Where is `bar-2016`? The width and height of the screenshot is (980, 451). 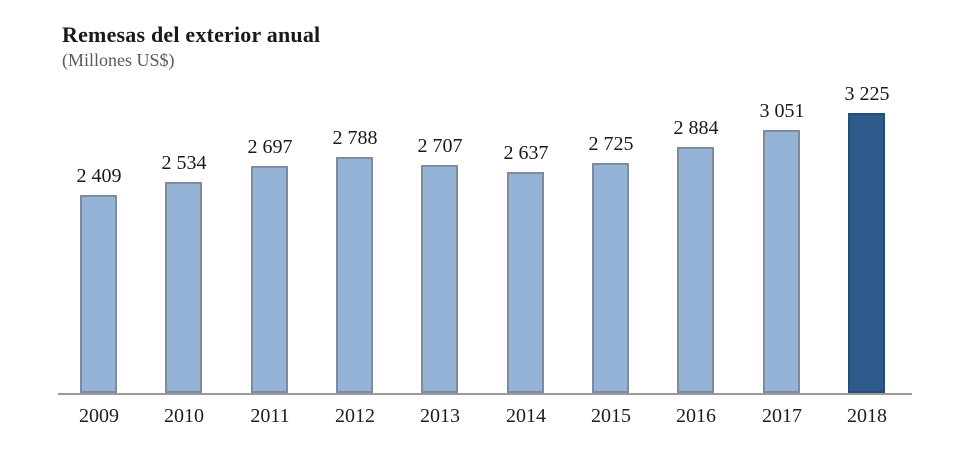 bar-2016 is located at coordinates (695, 270).